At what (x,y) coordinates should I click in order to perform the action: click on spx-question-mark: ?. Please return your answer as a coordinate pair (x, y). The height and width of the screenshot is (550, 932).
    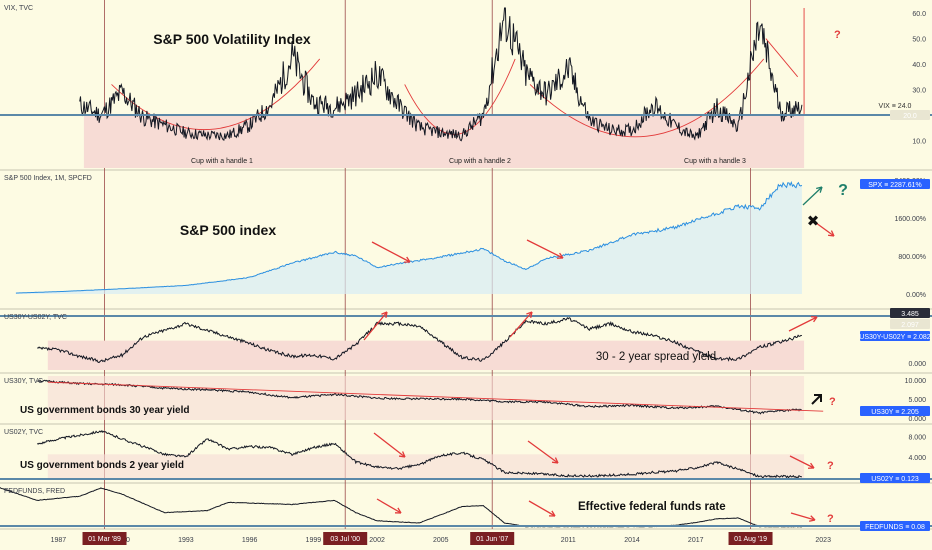
    Looking at the image, I should click on (843, 190).